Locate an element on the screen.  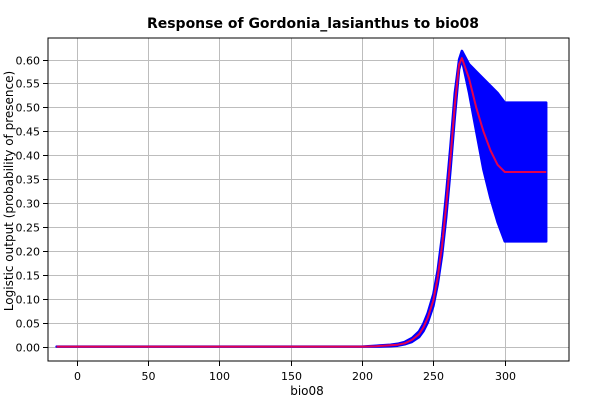
y-tick-label: 0.50 is located at coordinates (28, 108).